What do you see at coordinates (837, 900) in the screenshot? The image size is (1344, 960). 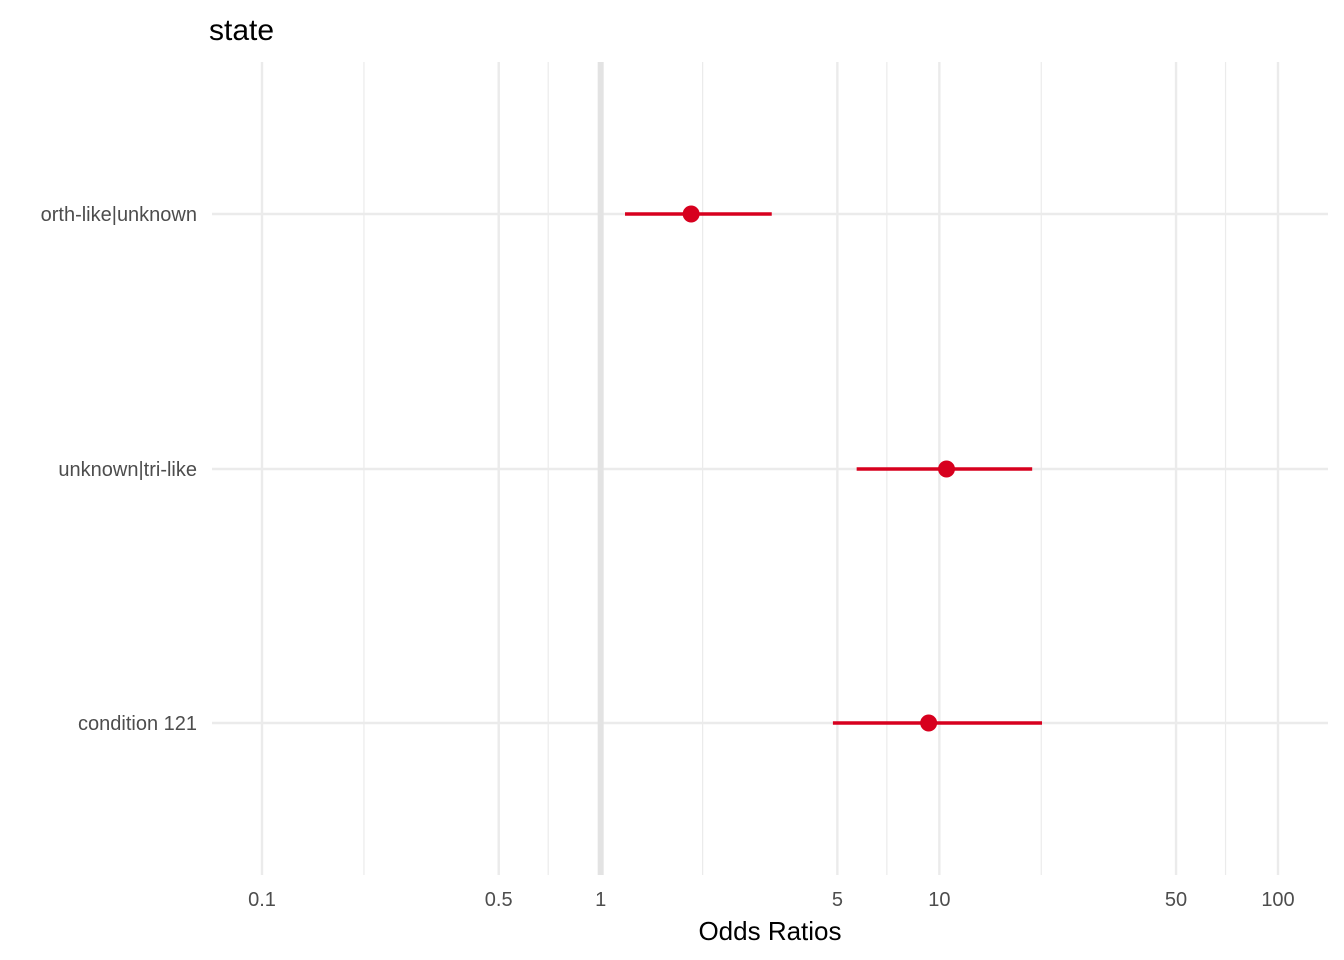 I see `x-tick-label: 5` at bounding box center [837, 900].